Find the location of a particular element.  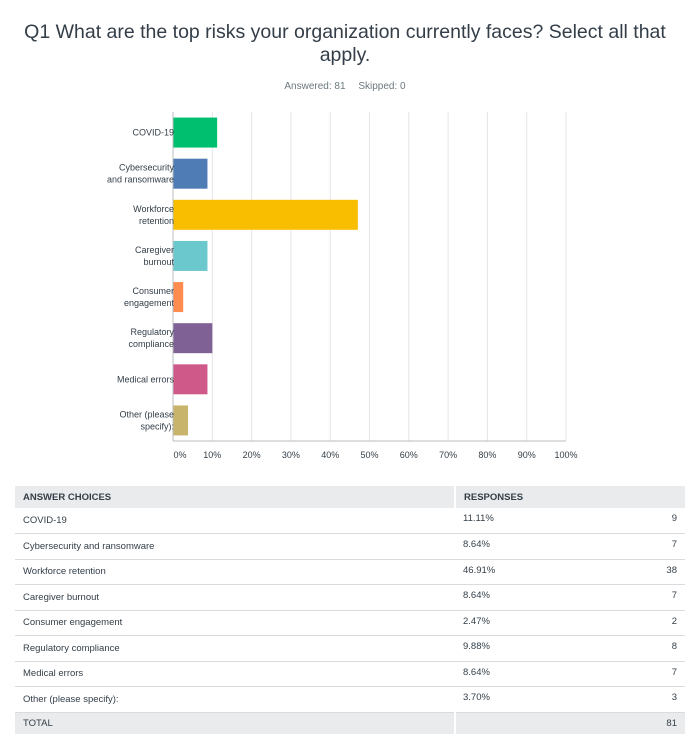

category-label: and ransomware is located at coordinates (140, 180).